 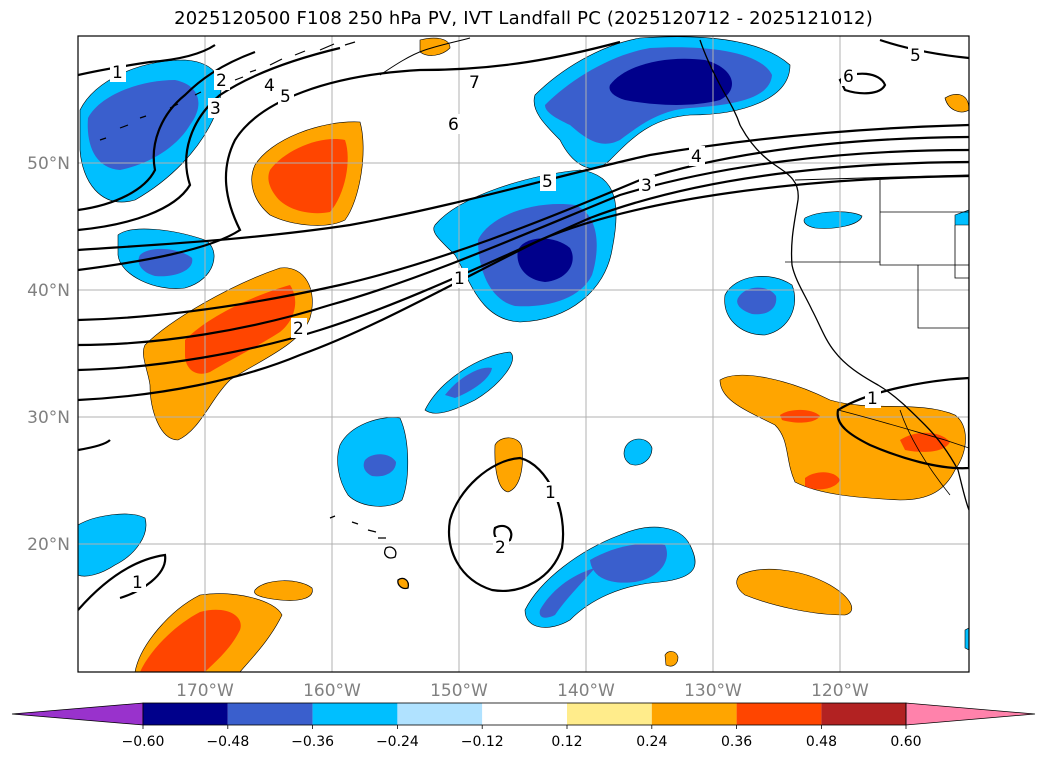 I want to click on lon-label: 150°W, so click(x=459, y=691).